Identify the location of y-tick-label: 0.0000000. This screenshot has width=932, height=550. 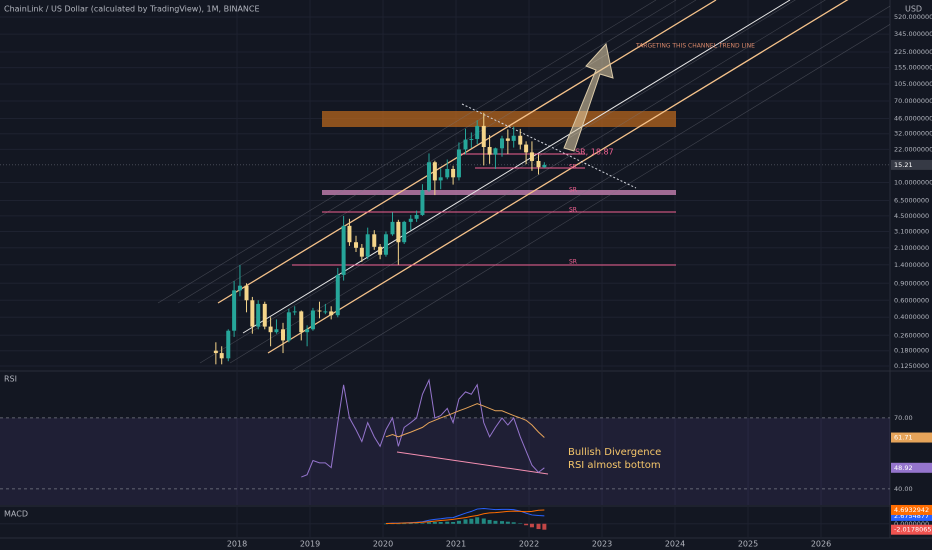
(911, 524).